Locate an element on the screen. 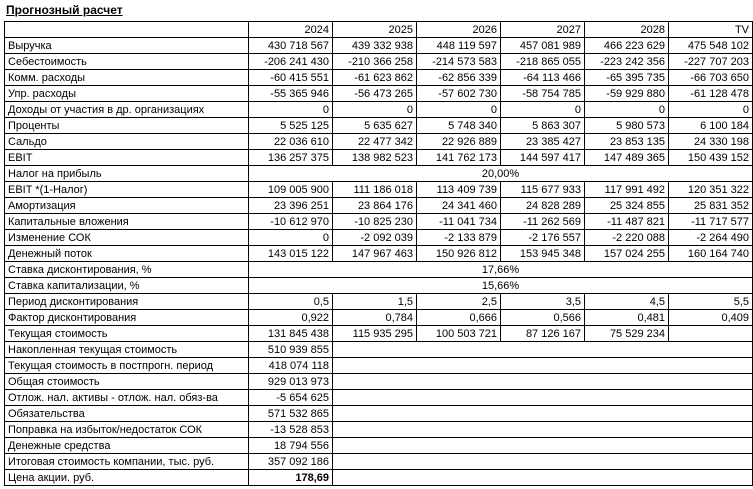 This screenshot has height=489, width=753. value-cell is located at coordinates (710, 333).